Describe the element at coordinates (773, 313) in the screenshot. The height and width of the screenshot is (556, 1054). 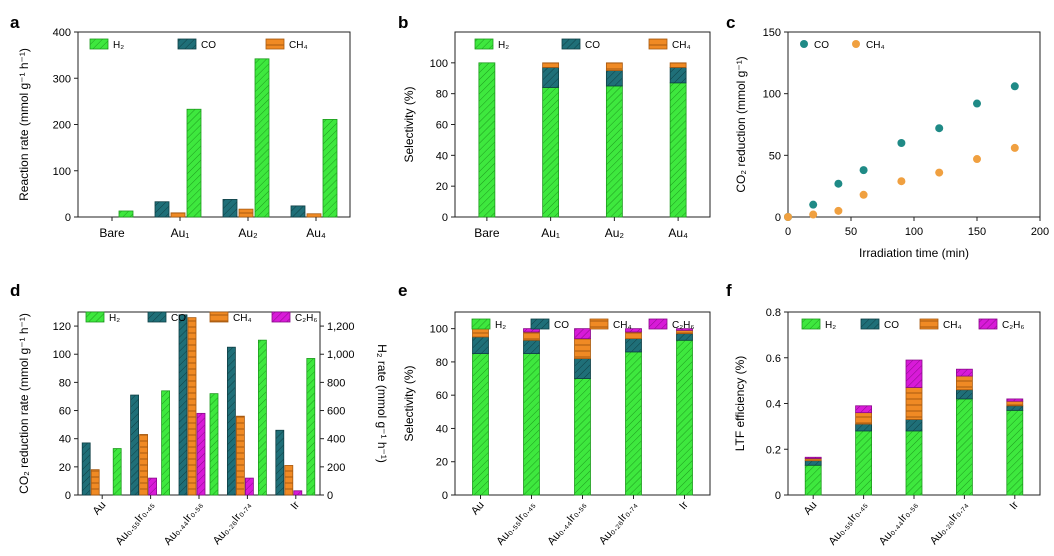
I see `y-tick-label: 0.8` at that location.